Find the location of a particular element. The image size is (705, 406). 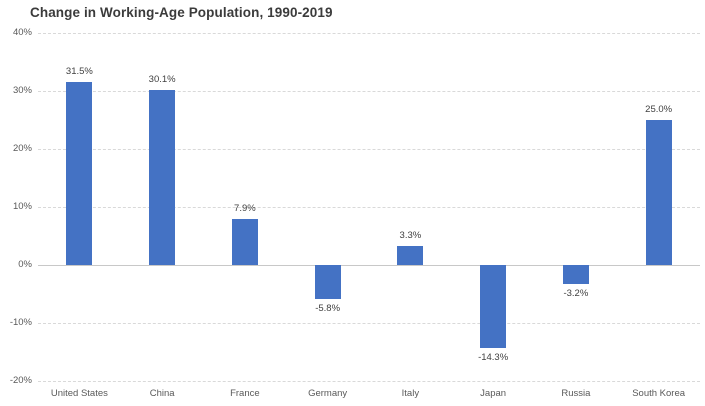

y-axis-tick-label: 0% is located at coordinates (25, 264).